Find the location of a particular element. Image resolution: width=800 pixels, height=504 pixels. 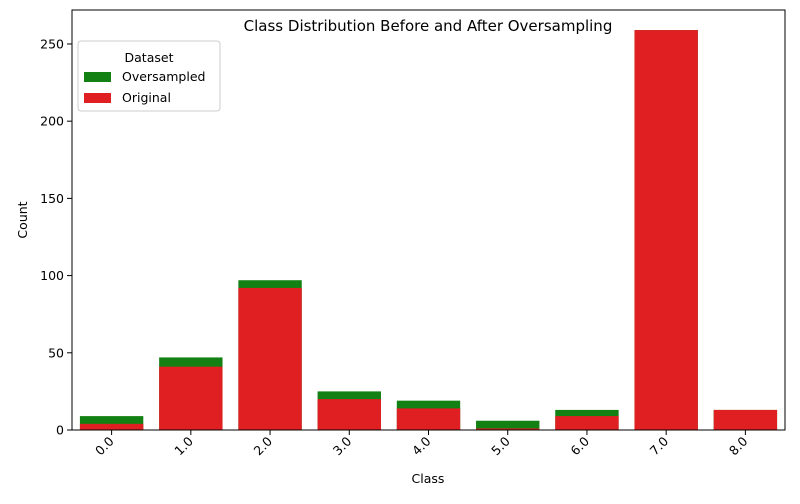

x-tick-label: 8.0 is located at coordinates (738, 445).